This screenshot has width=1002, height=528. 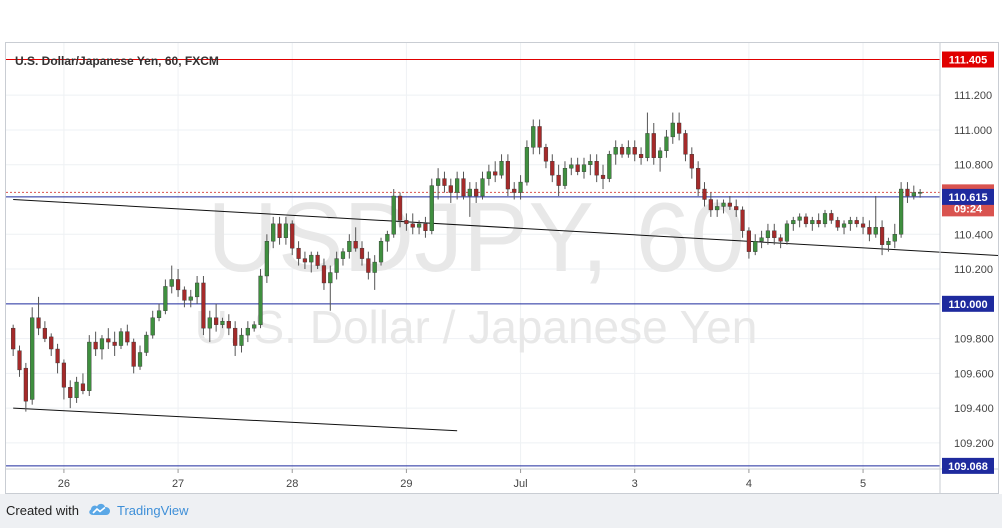 What do you see at coordinates (501, 511) in the screenshot?
I see `footer: Created with TradingView` at bounding box center [501, 511].